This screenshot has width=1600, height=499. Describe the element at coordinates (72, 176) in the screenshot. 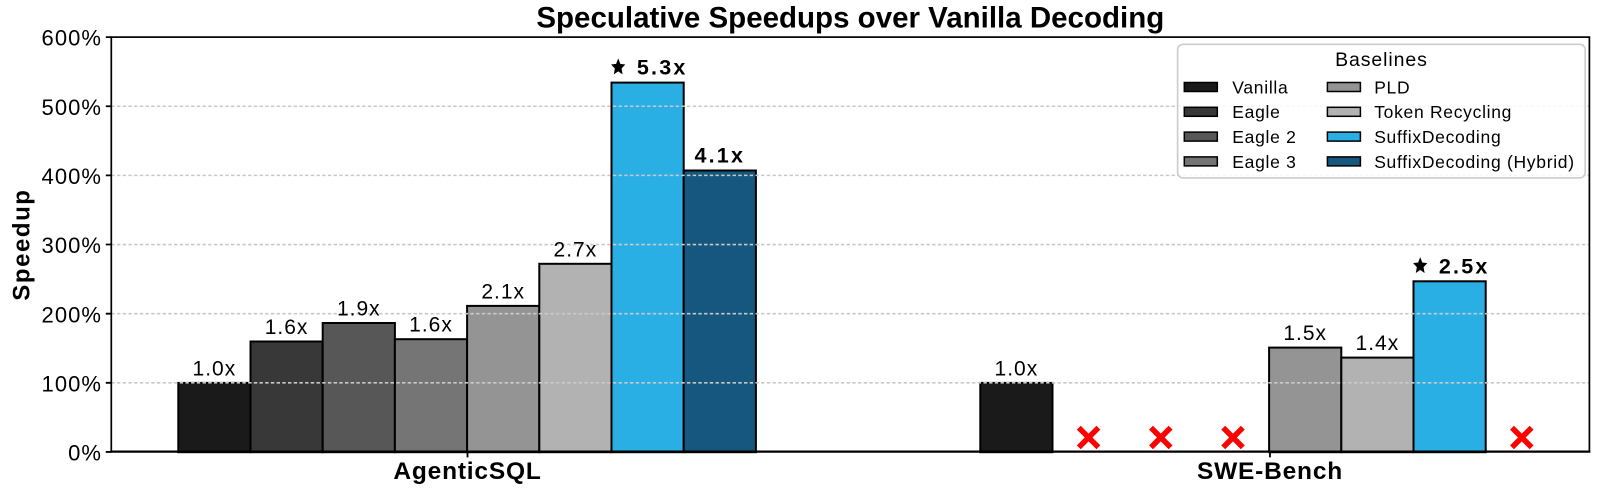

I see `svg-text: 400%` at that location.